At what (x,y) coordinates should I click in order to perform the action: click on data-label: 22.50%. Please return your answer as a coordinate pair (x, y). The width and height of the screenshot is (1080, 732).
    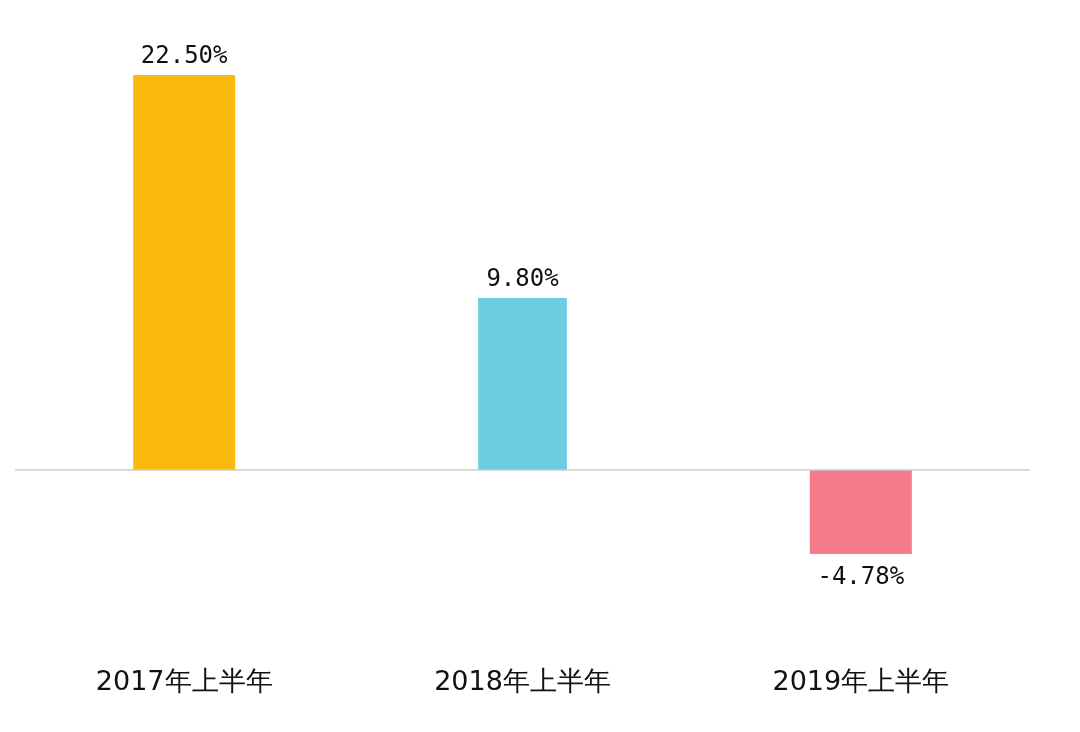
    Looking at the image, I should click on (184, 55).